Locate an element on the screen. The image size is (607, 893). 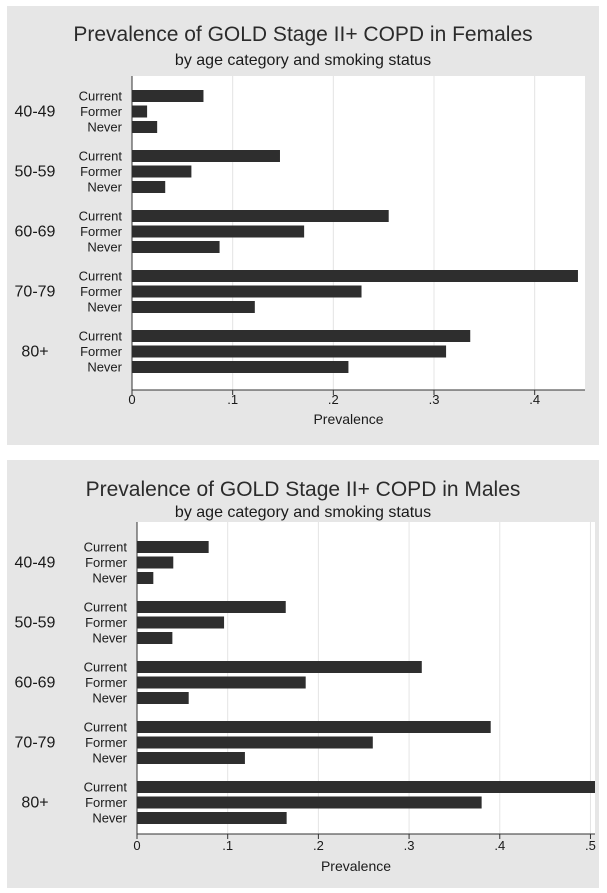
x-axis: 0 .1 .2 .3 .4 is located at coordinates (334, 398).